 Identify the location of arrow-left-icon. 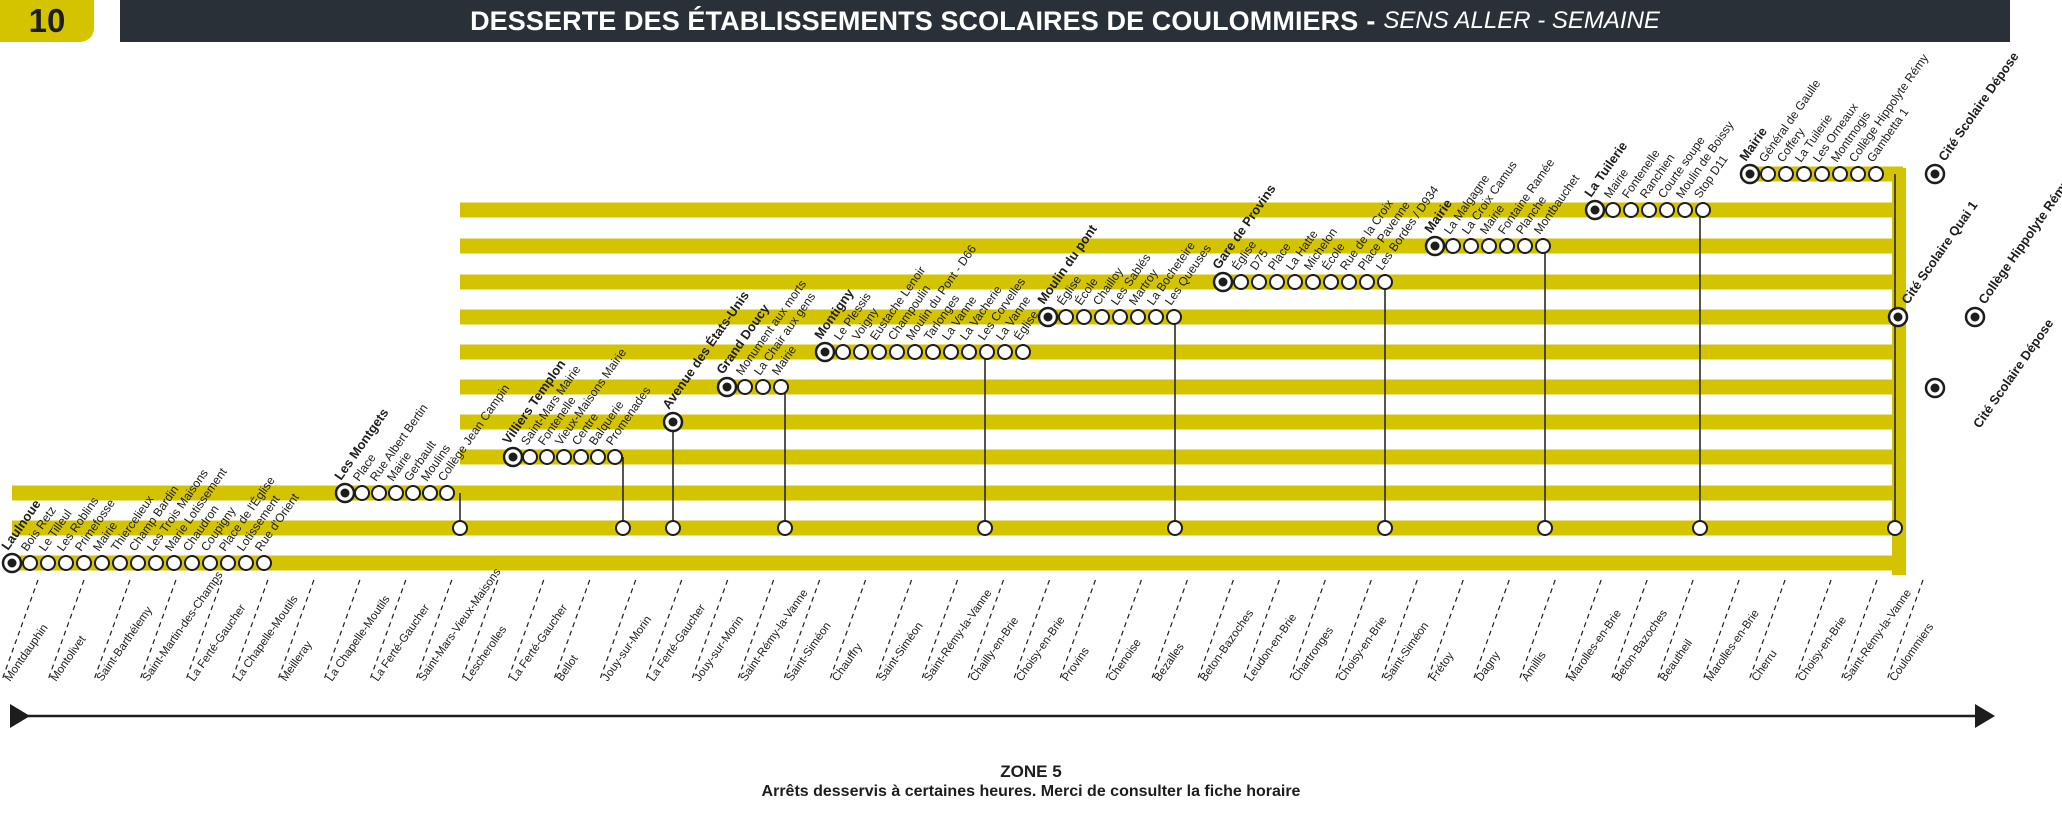
(20, 716).